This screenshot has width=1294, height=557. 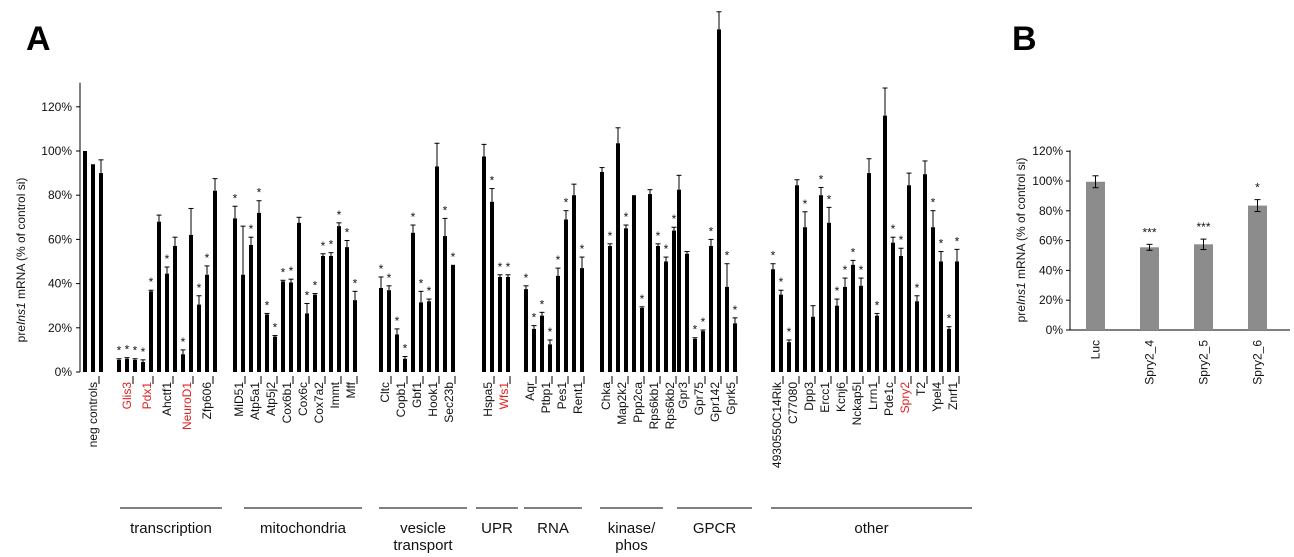 I want to click on y-tick-label: 120%, so click(x=56, y=107).